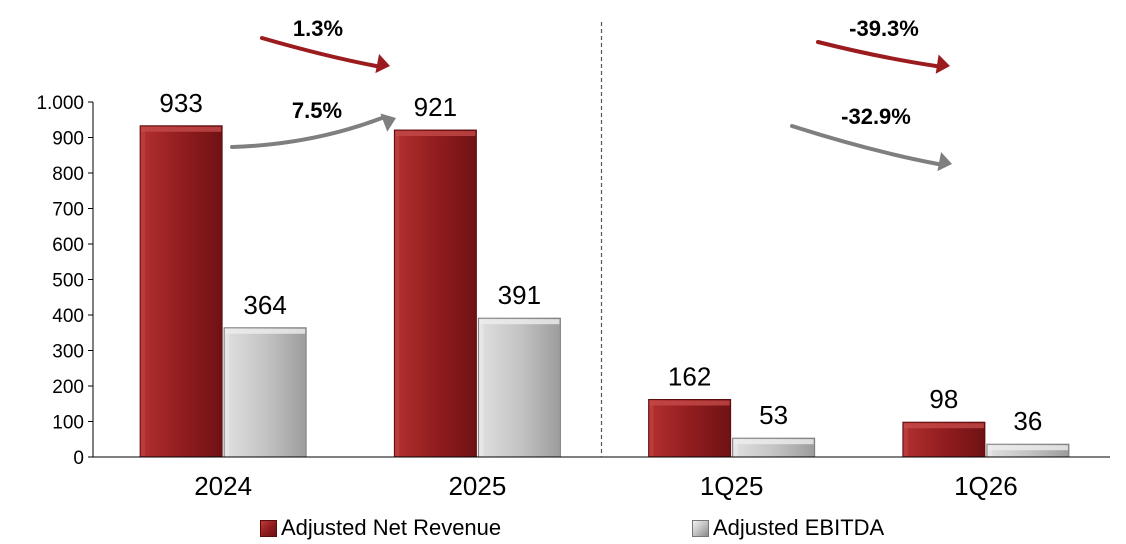 This screenshot has width=1126, height=544. I want to click on legend-label: Adjusted Net Revenue, so click(391, 527).